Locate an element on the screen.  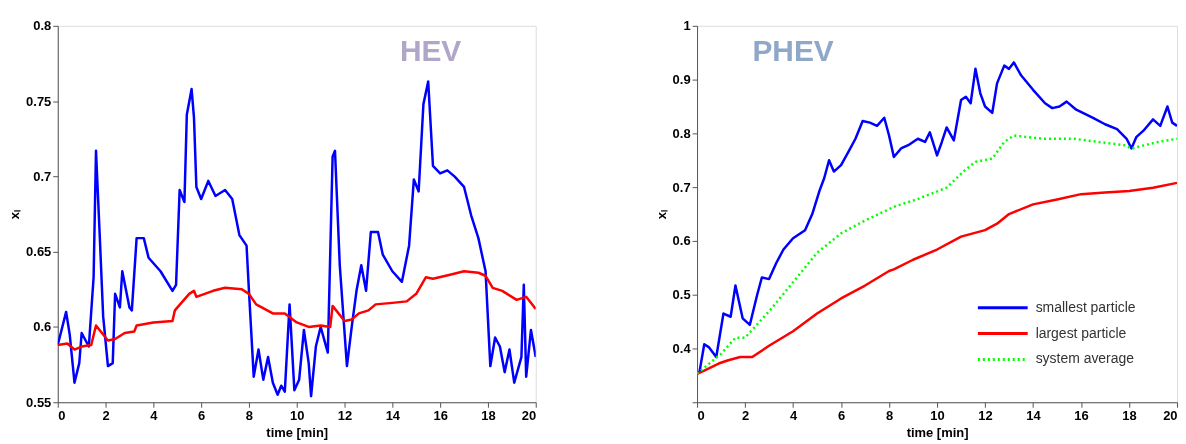
y-tick-label: 0.75 is located at coordinates (39, 101).